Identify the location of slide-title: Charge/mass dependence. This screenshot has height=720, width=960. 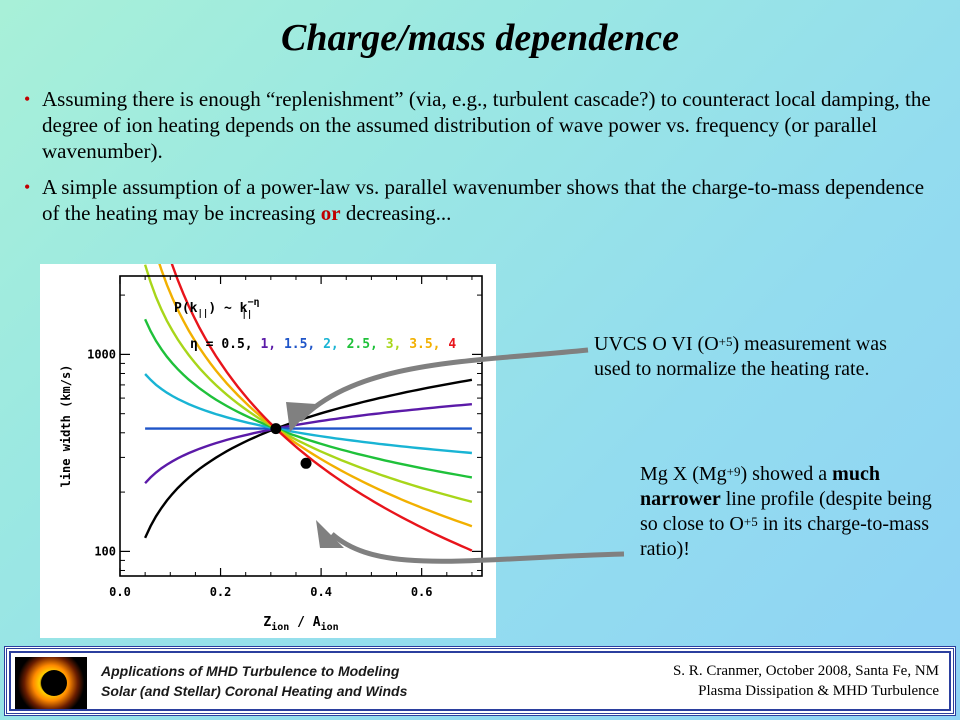
(480, 38).